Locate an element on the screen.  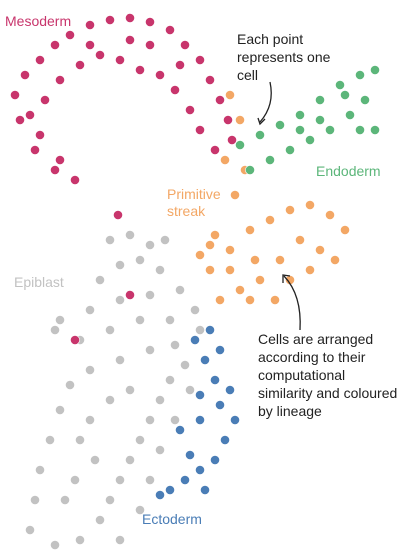
lineage-label: Ectoderm is located at coordinates (172, 519).